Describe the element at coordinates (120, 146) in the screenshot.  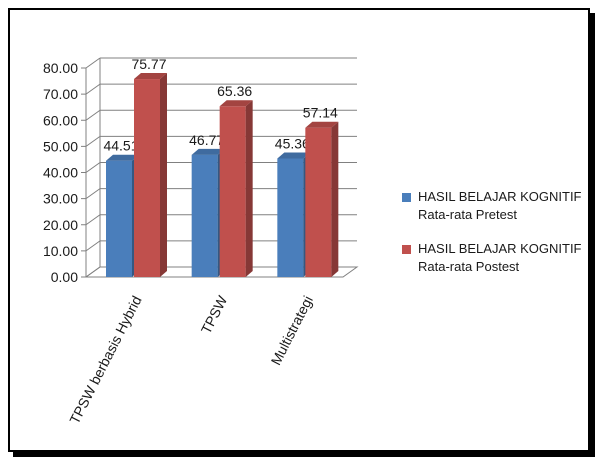
I see `data-label: 44.51` at that location.